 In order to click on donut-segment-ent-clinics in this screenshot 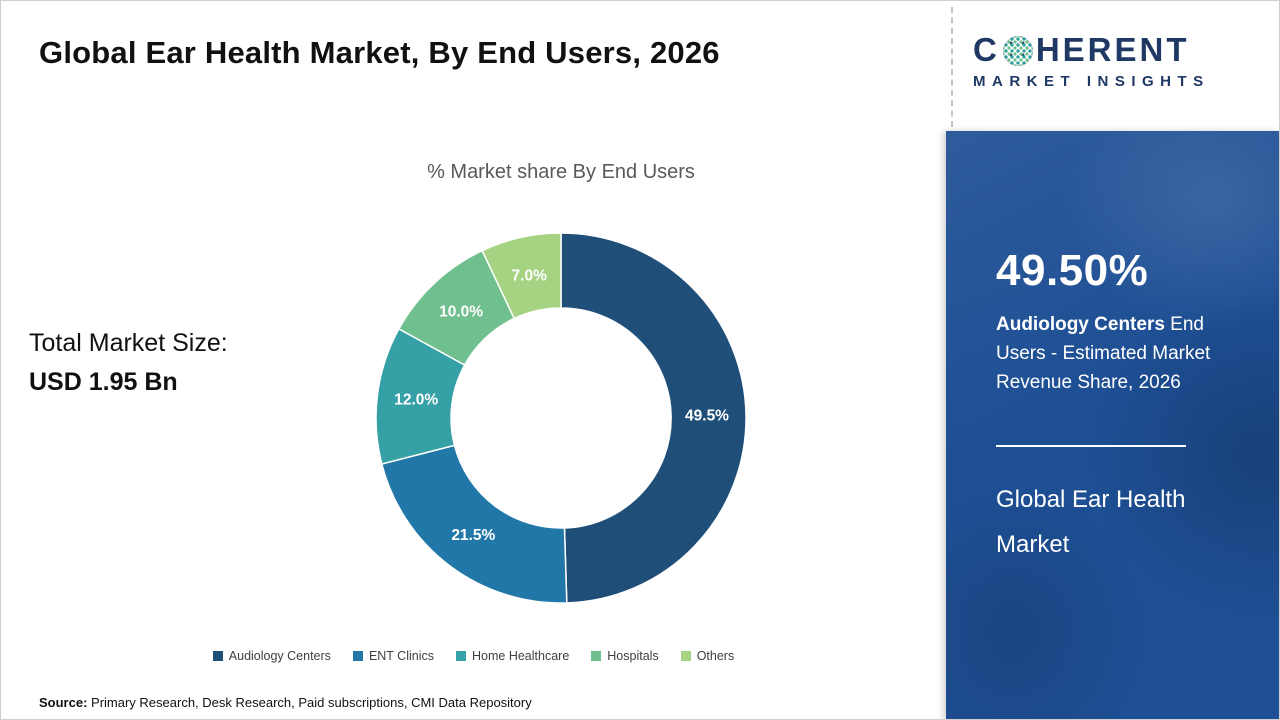, I will do `click(474, 524)`.